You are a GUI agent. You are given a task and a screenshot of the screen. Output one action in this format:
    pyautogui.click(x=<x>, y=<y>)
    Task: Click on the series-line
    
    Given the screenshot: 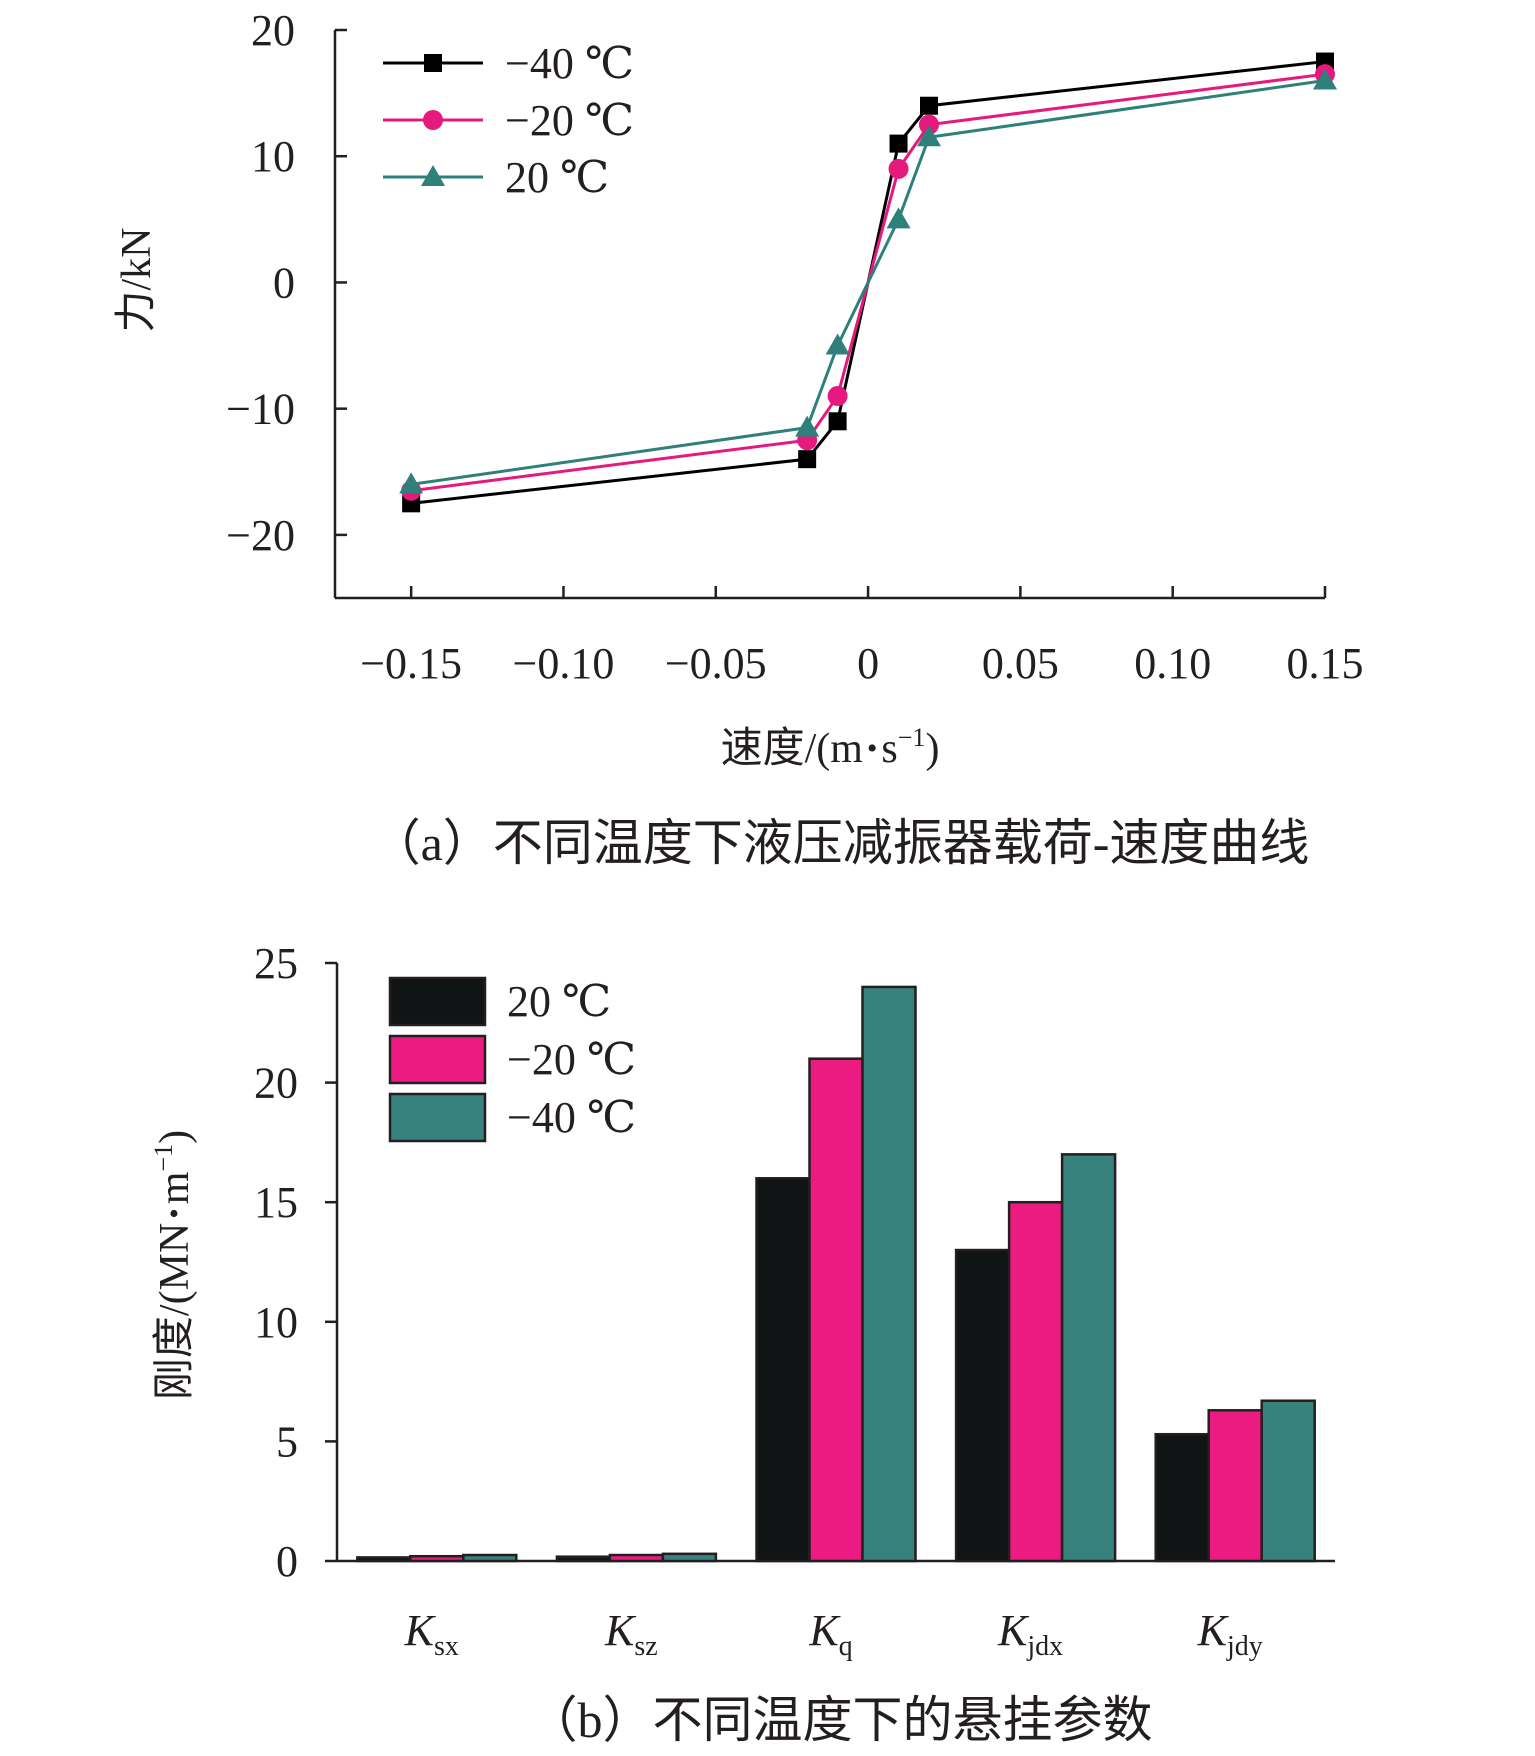 What is the action you would take?
    pyautogui.click(x=868, y=282)
    